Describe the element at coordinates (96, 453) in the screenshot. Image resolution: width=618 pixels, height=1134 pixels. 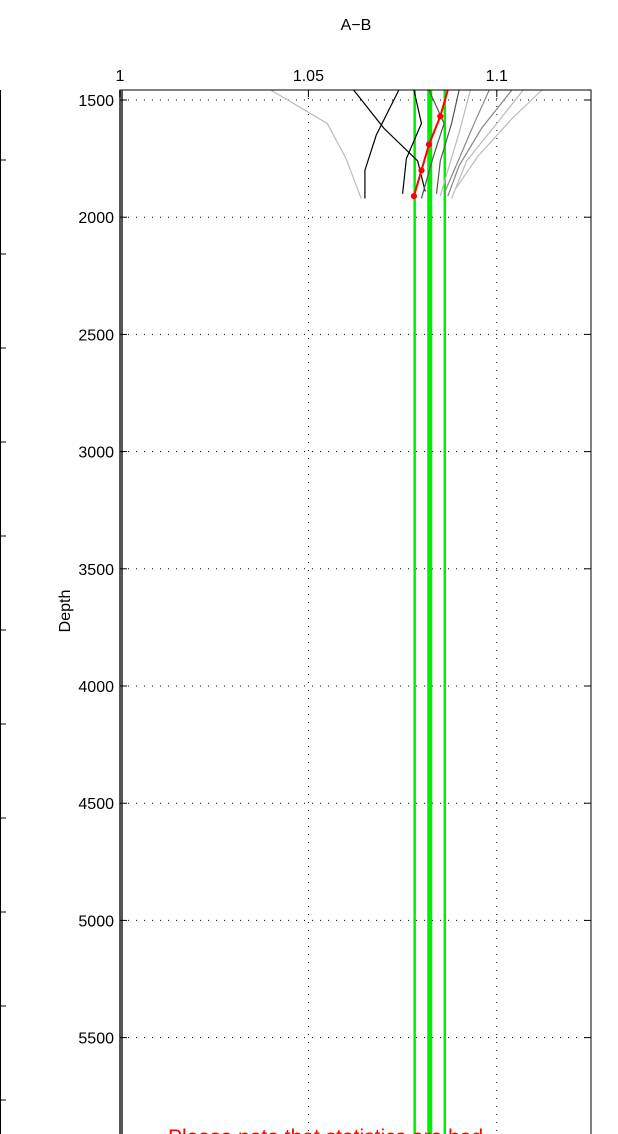
I see `y-tick-label: 3000` at that location.